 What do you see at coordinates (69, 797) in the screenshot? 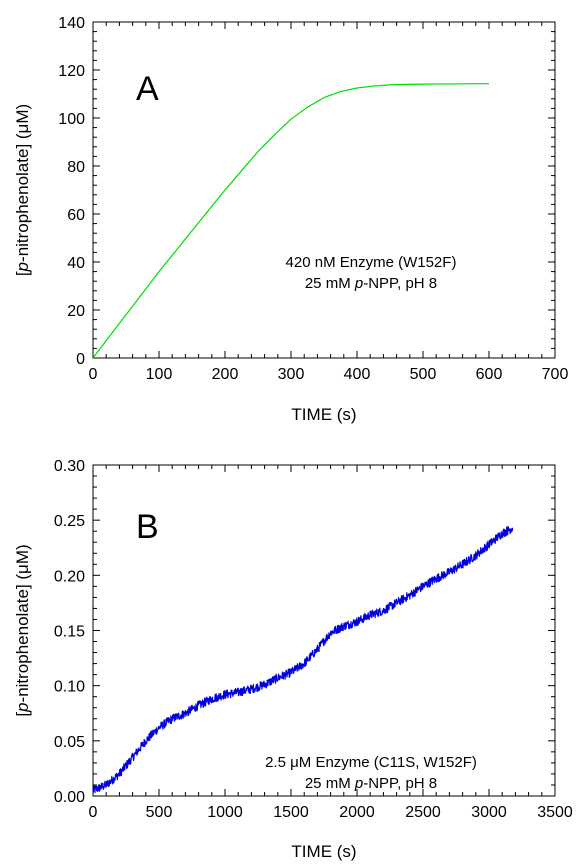
I see `y-tick-label: 0.00` at bounding box center [69, 797].